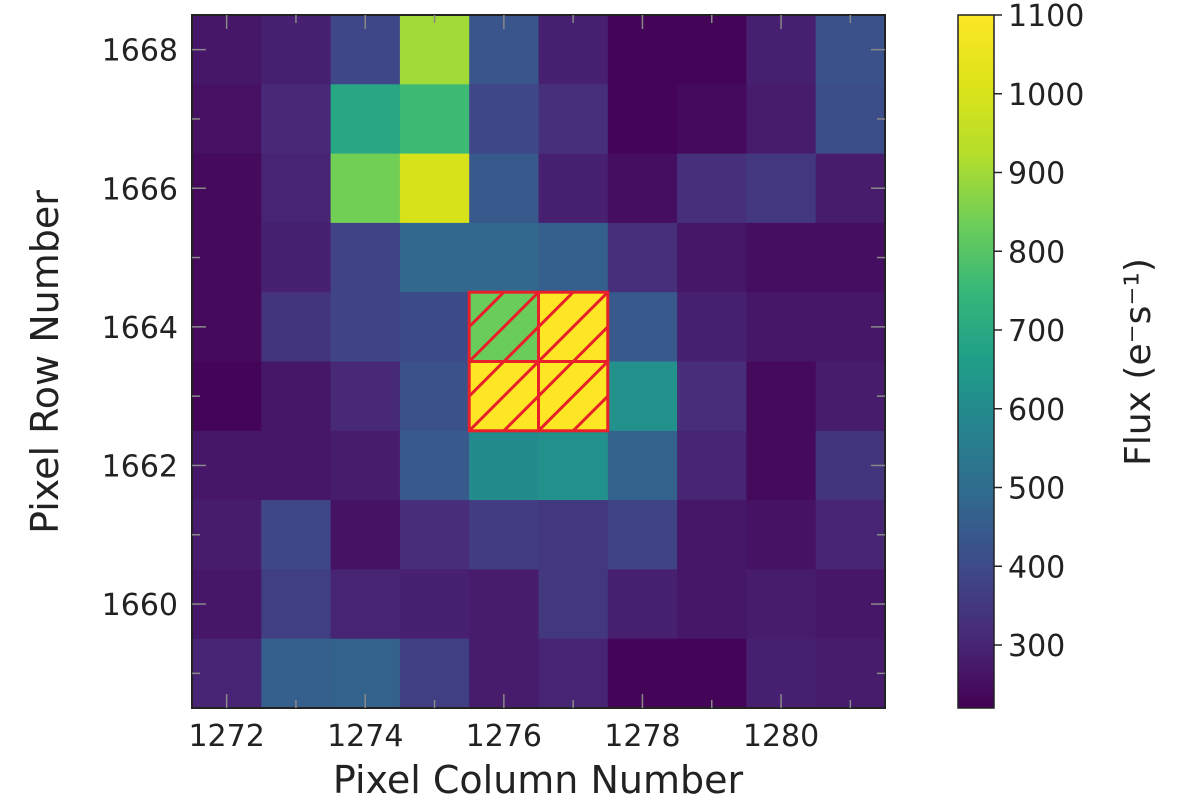 This screenshot has height=806, width=1200. Describe the element at coordinates (1046, 17) in the screenshot. I see `colorbar-tick-label: 1100` at that location.